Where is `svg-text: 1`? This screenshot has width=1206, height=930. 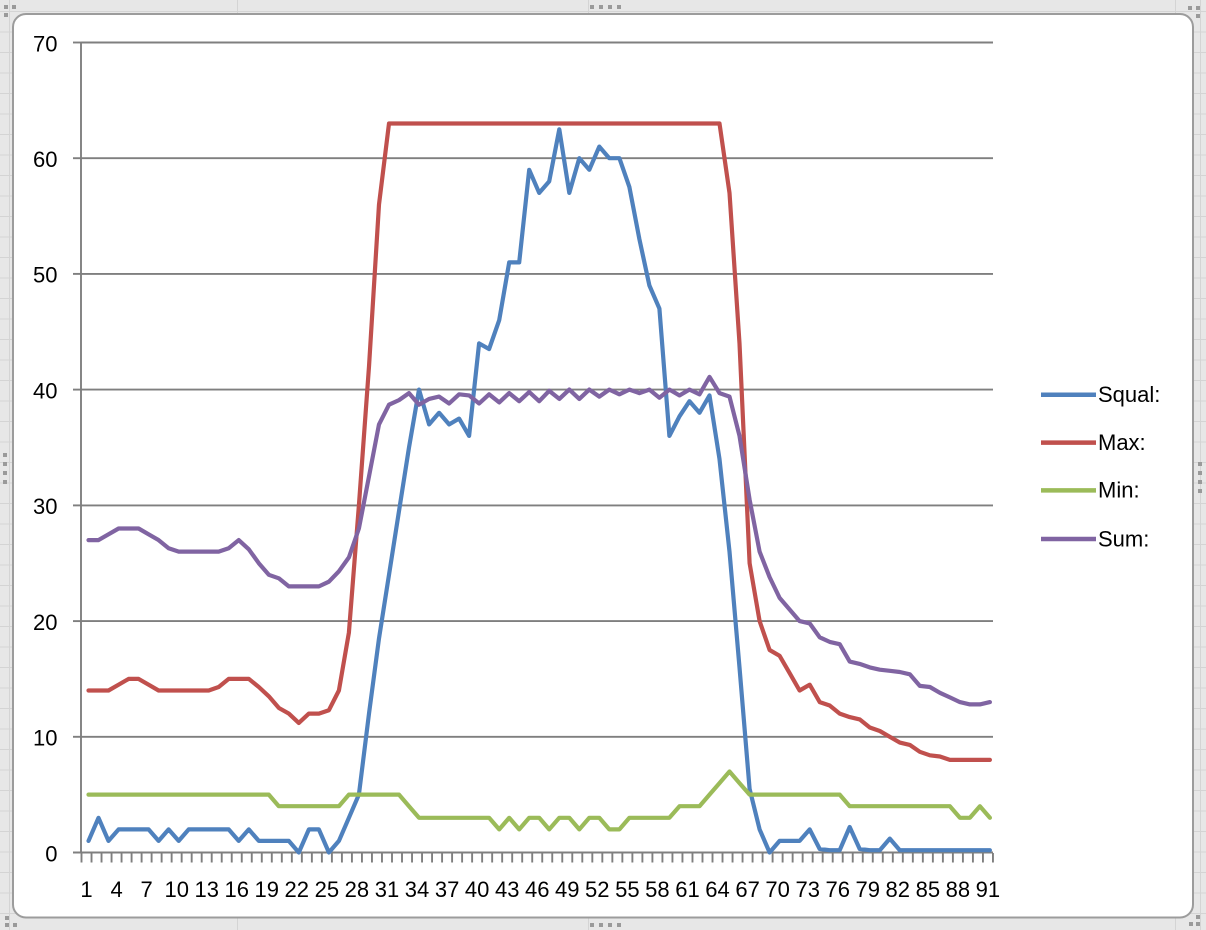
svg-text: 1 is located at coordinates (86, 889).